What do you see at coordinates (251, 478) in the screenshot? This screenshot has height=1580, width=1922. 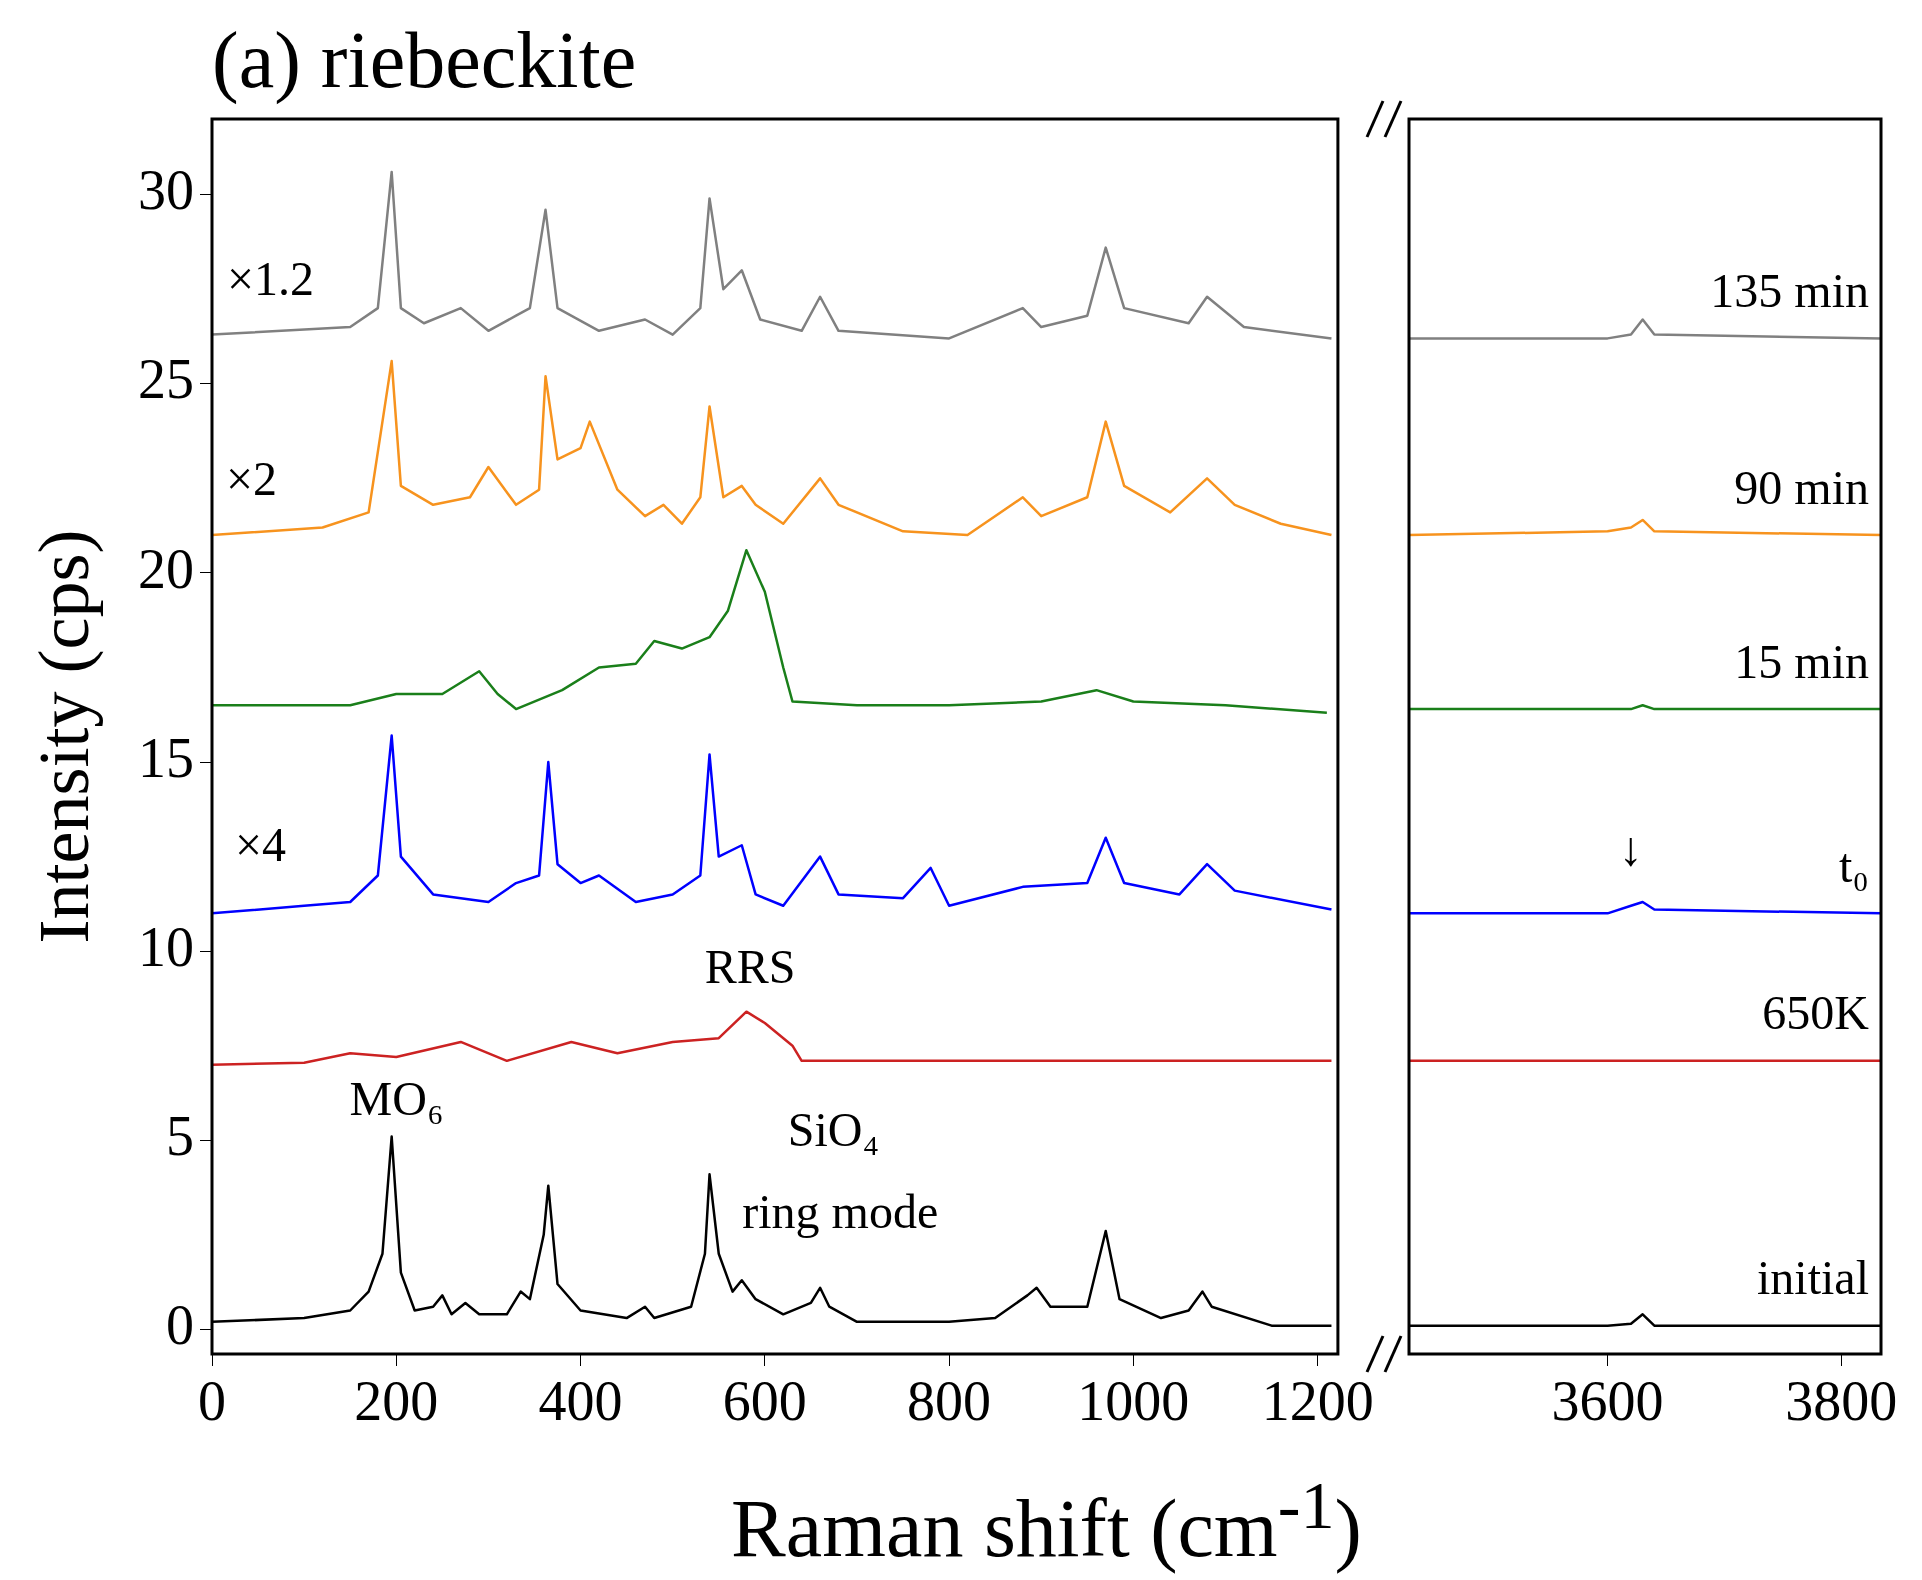 I see `annotation: ×2` at bounding box center [251, 478].